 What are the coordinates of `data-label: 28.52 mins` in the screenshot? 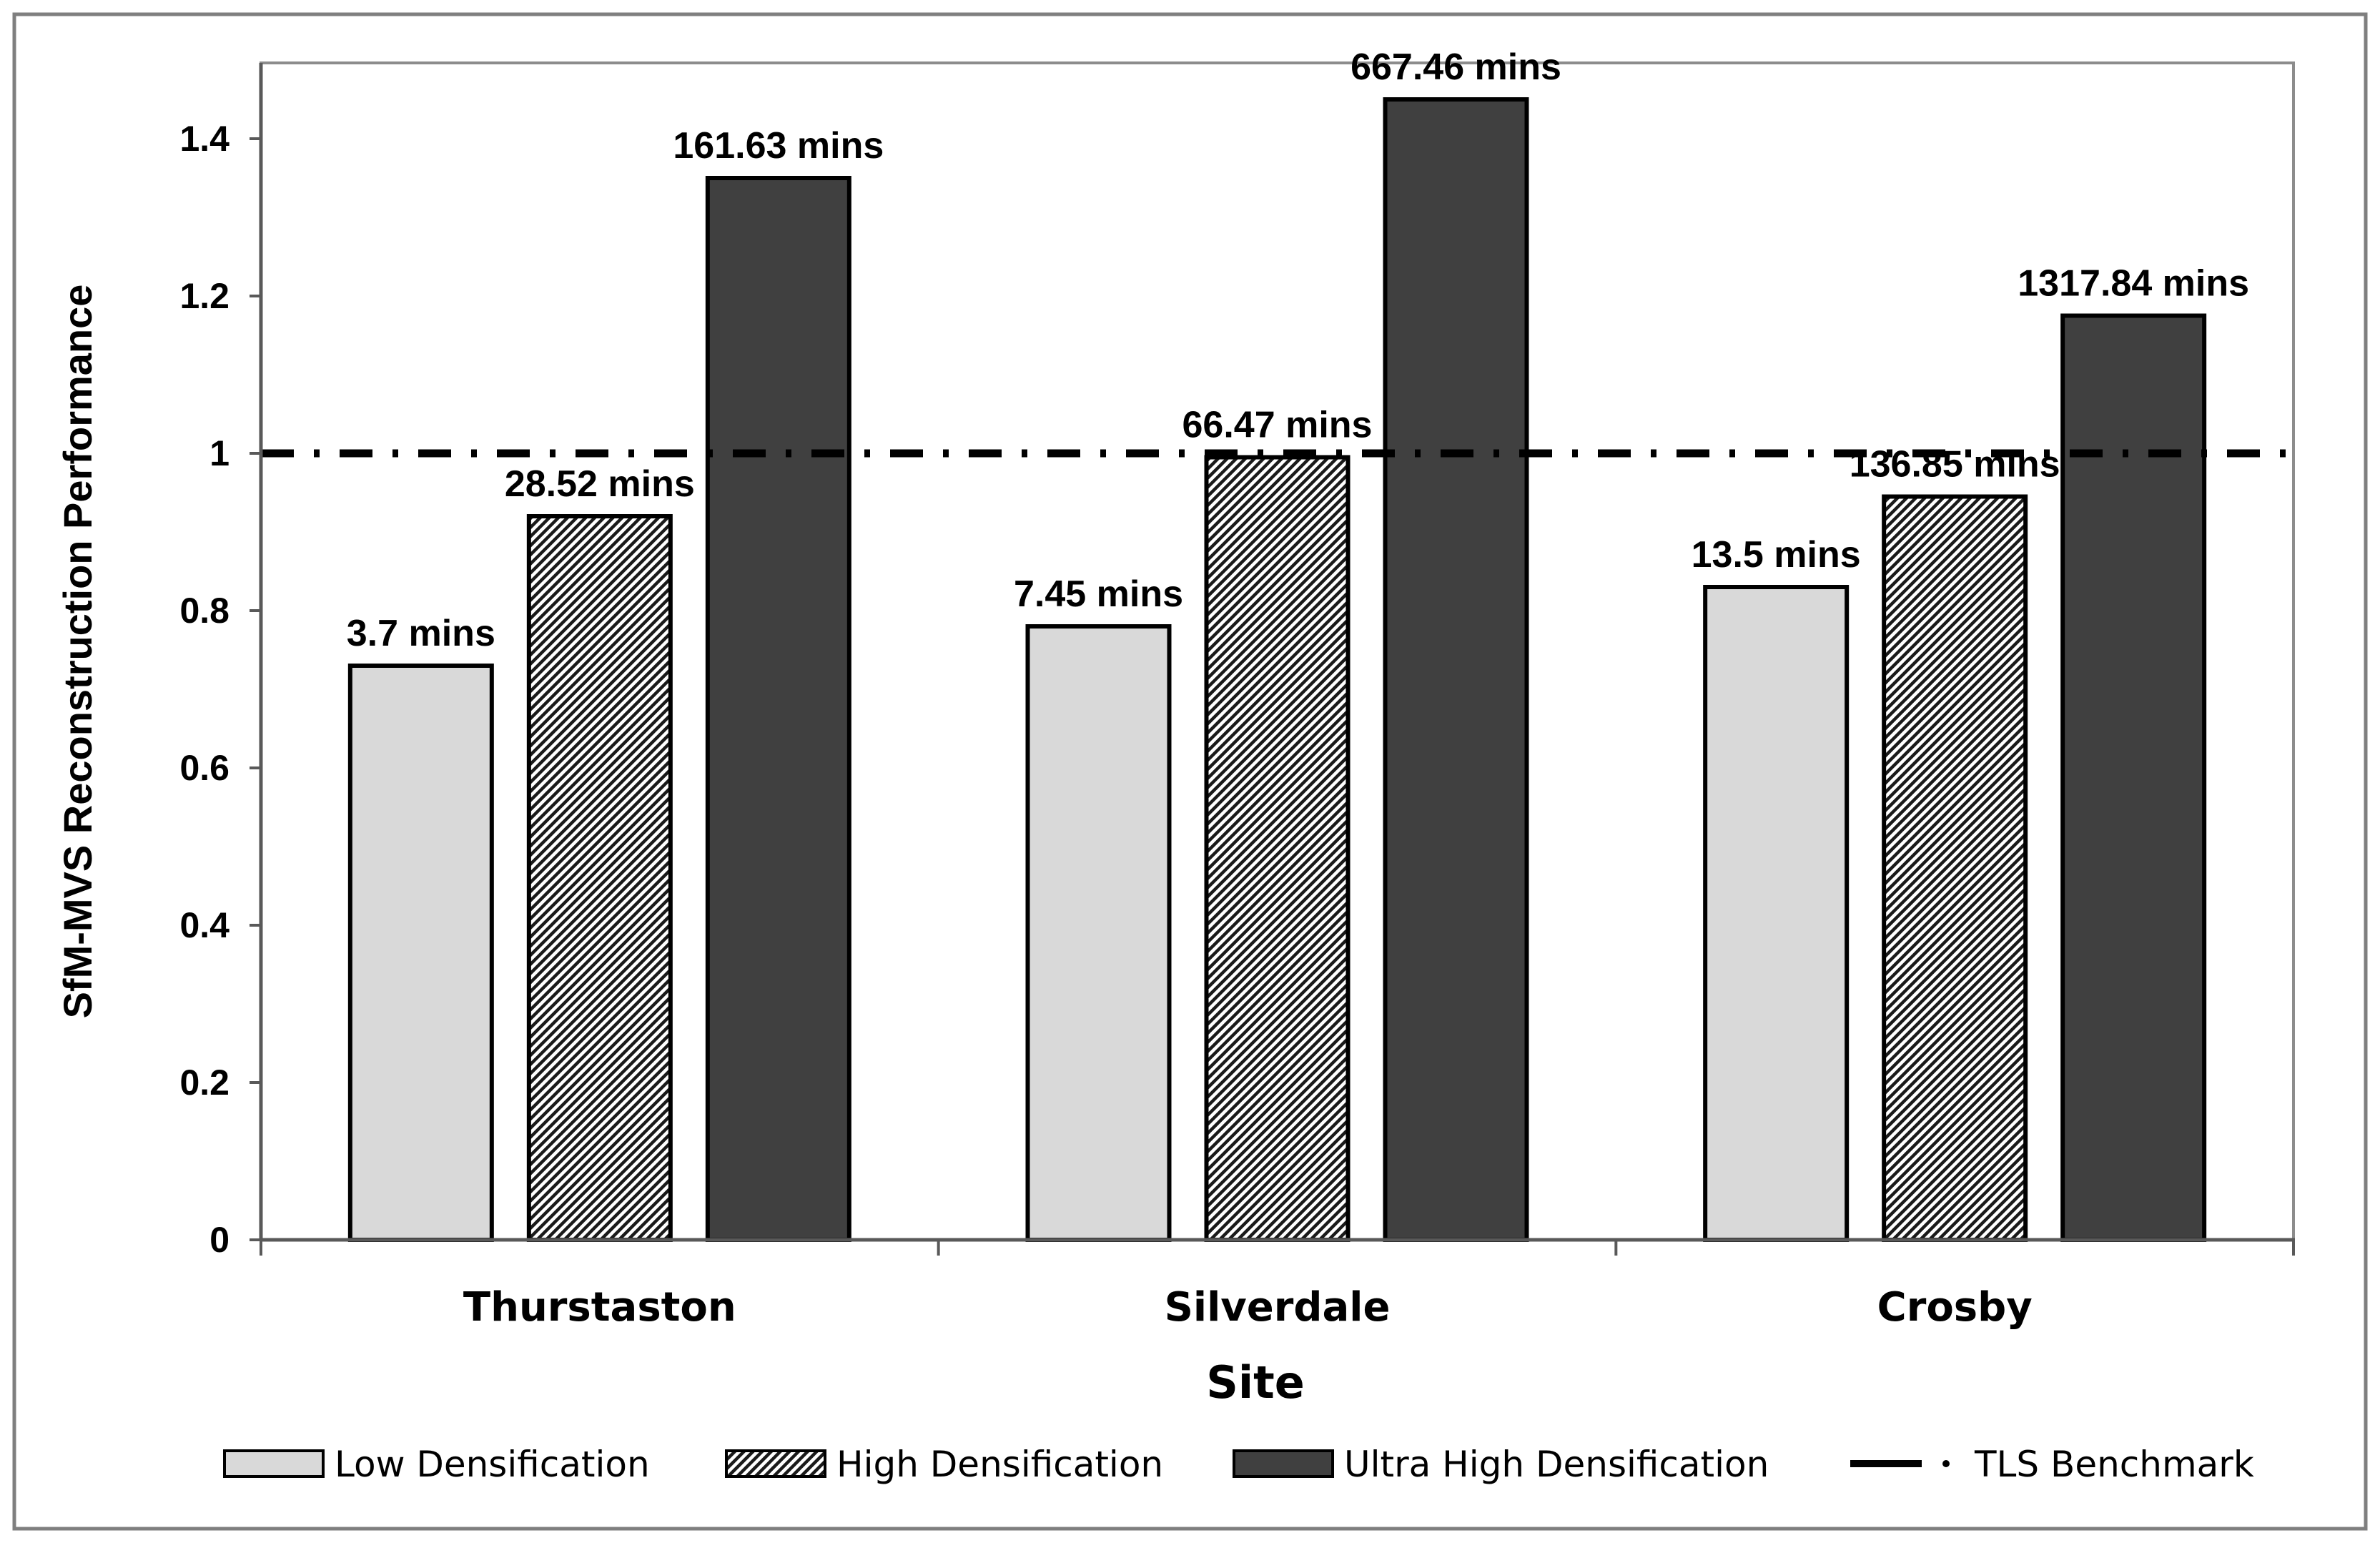 It's located at (600, 484).